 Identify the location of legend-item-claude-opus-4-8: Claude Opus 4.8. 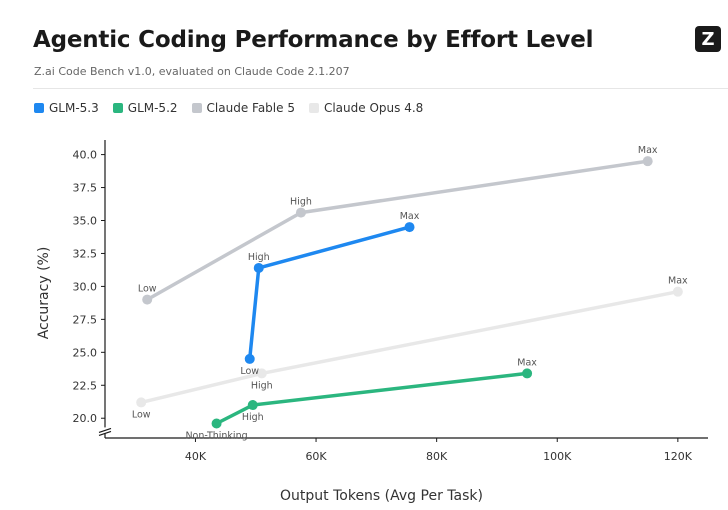
(366, 108).